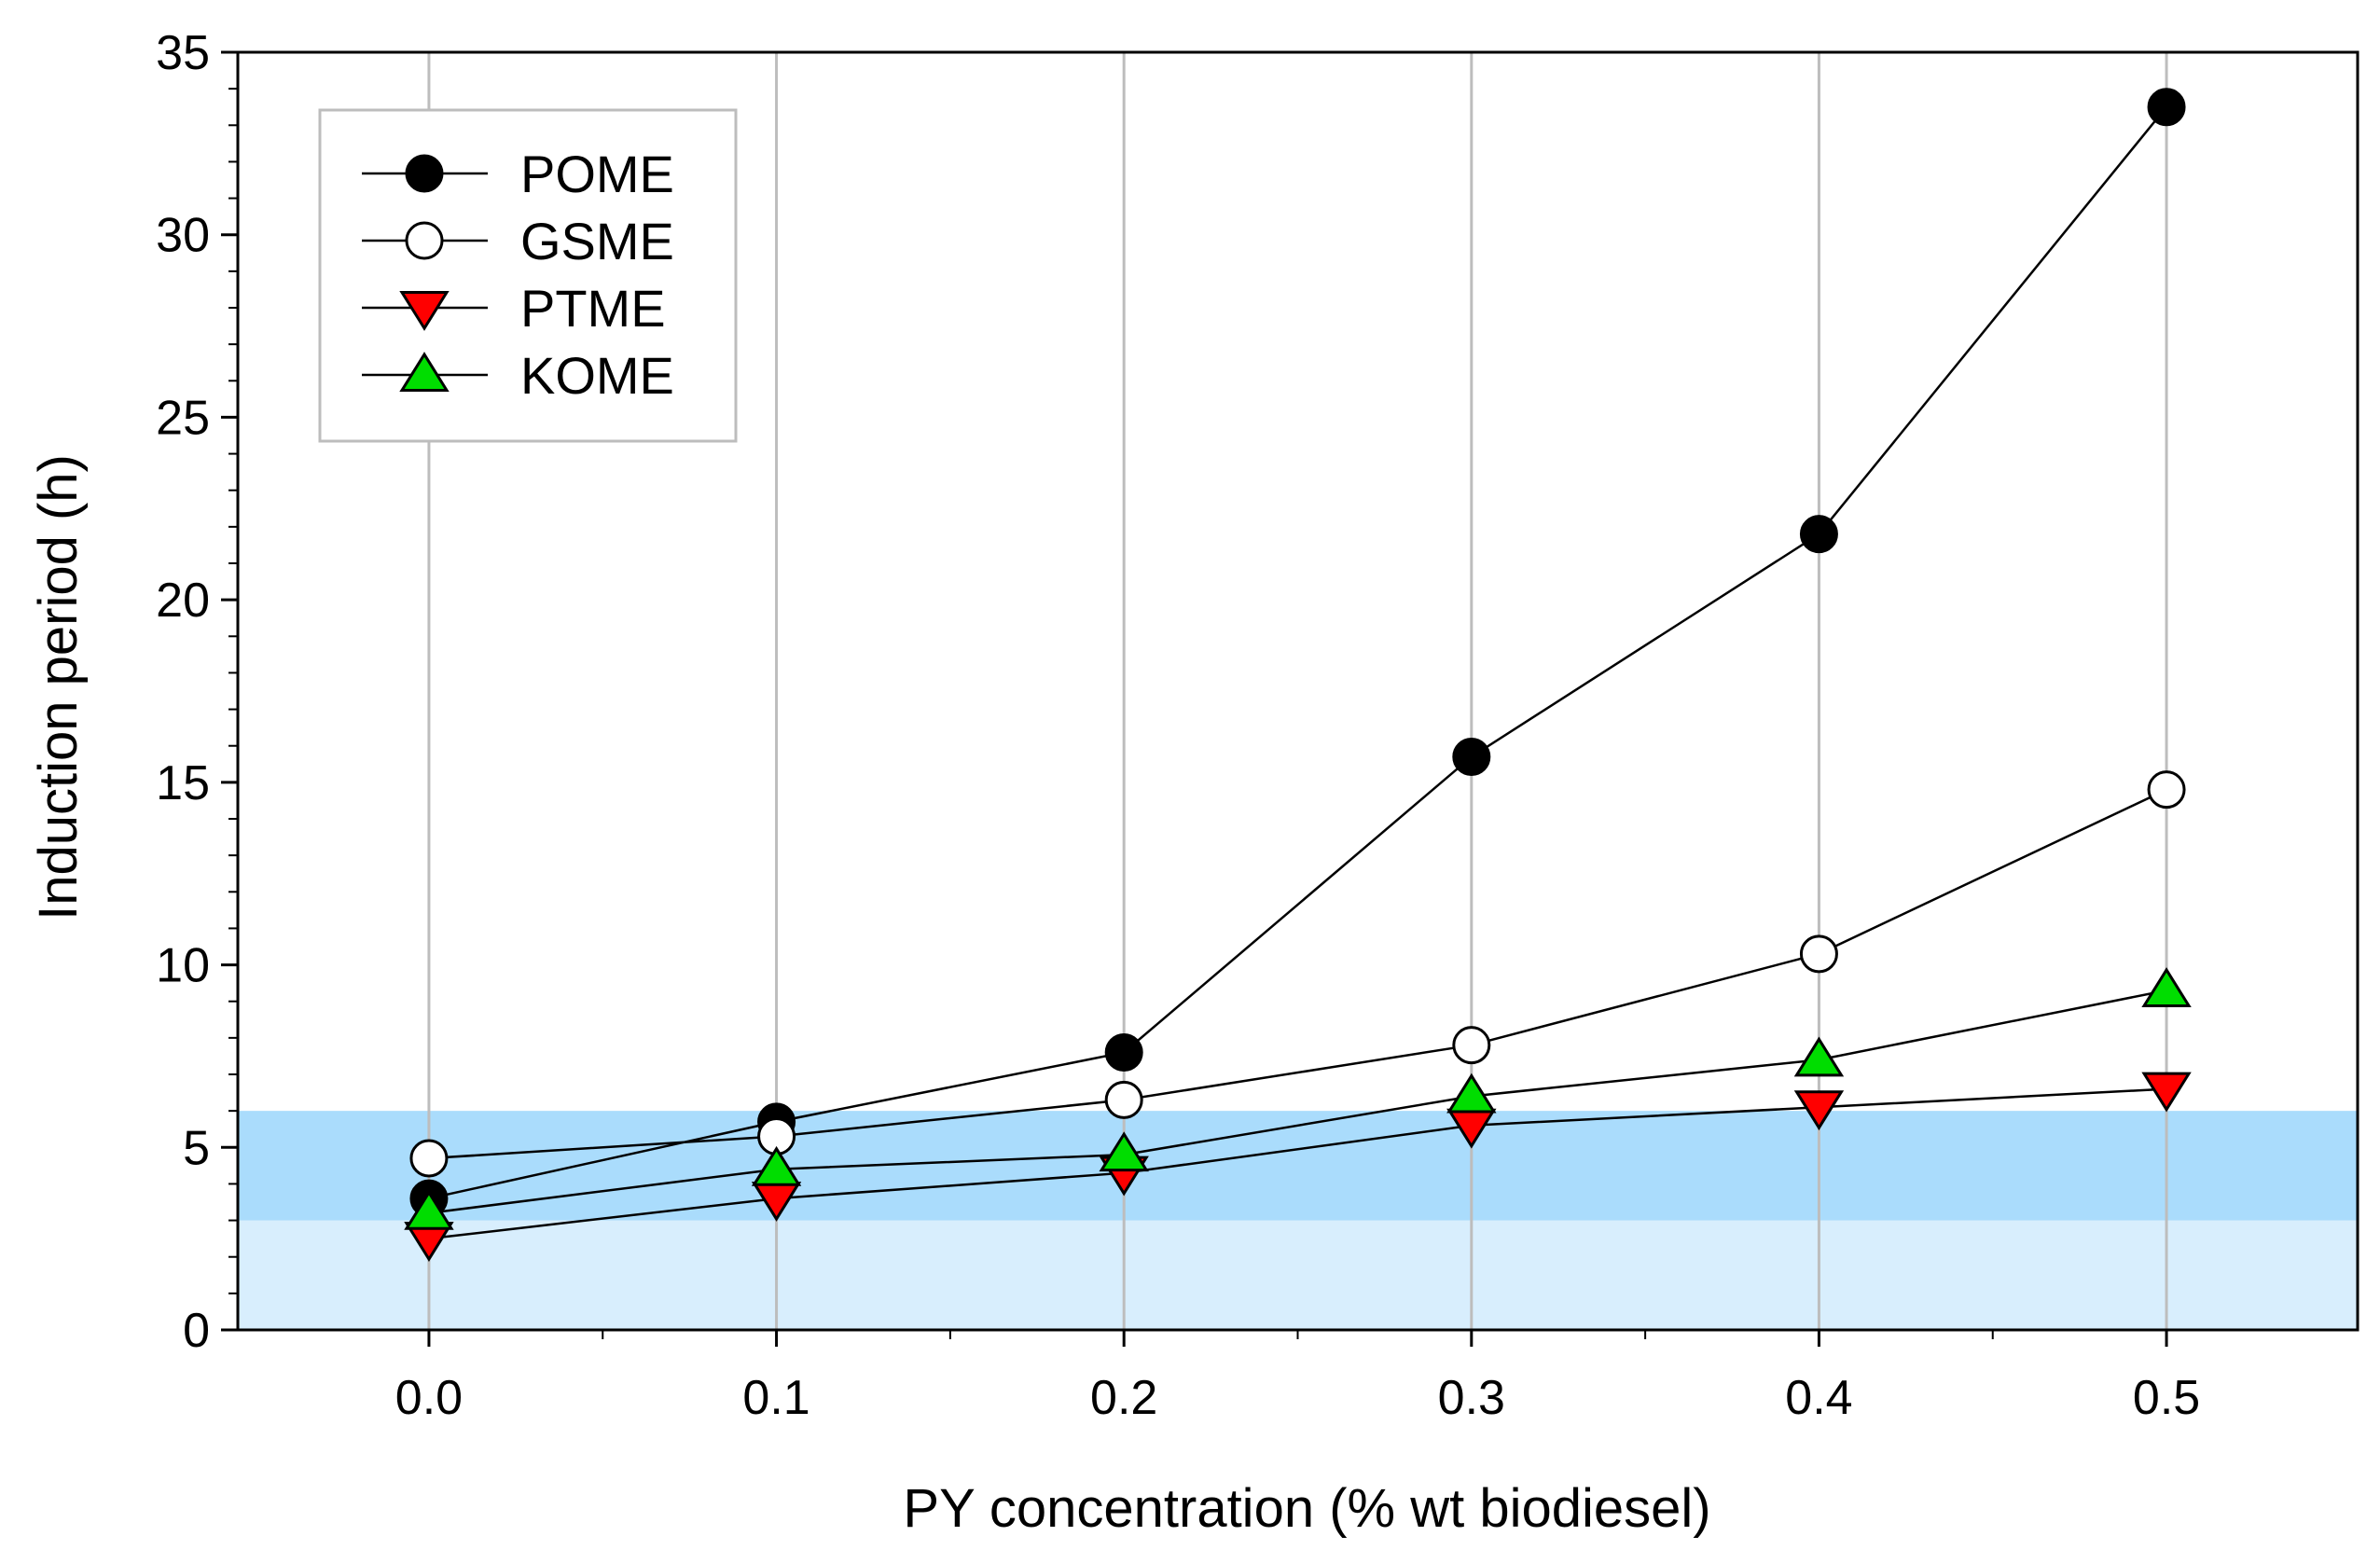  What do you see at coordinates (597, 174) in the screenshot?
I see `legend-label: POME` at bounding box center [597, 174].